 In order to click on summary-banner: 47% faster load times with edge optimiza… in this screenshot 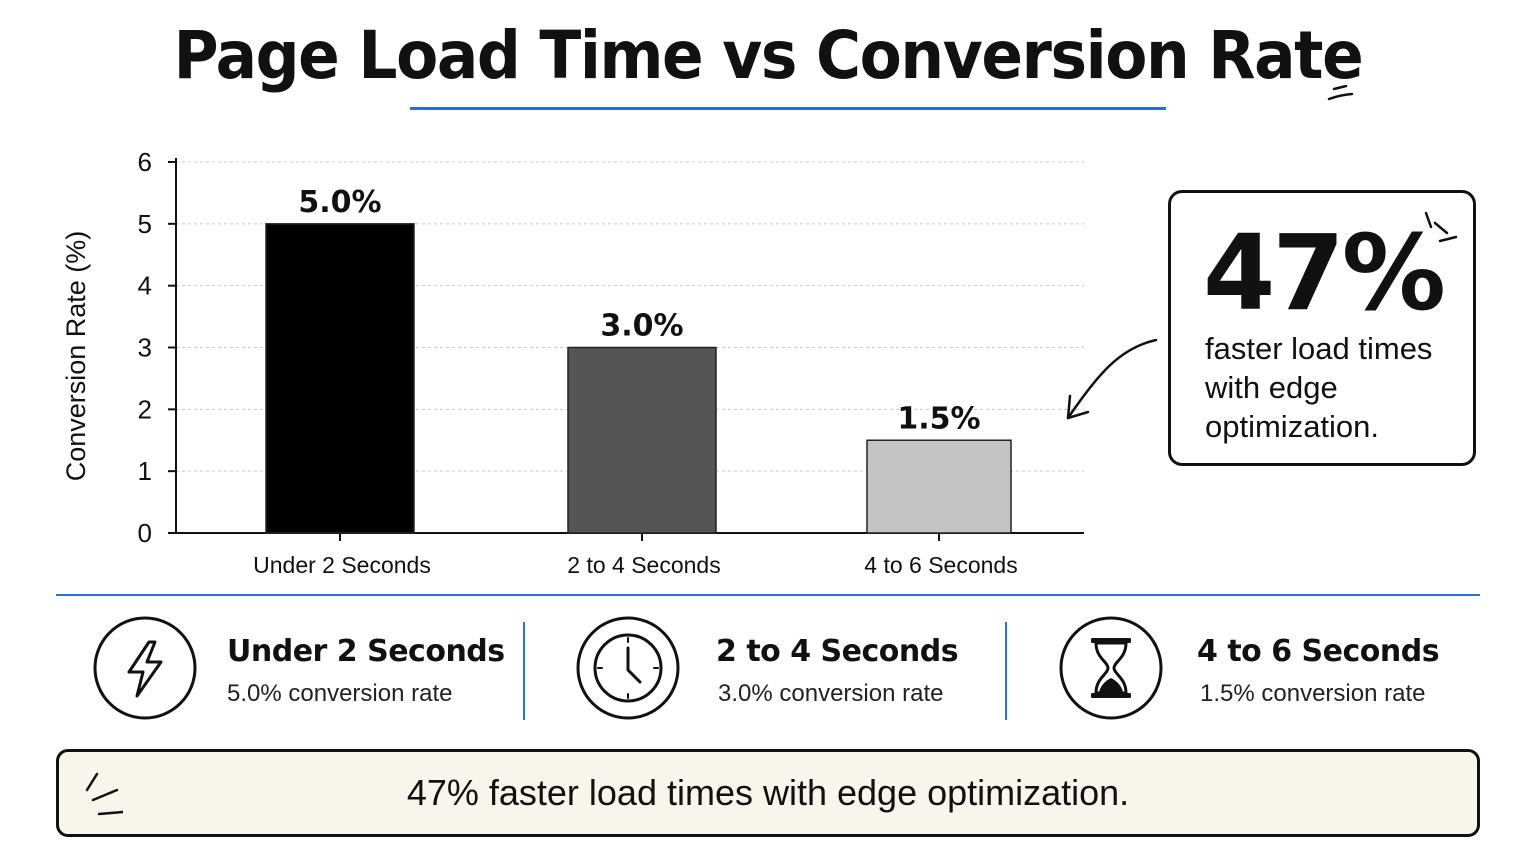, I will do `click(768, 793)`.